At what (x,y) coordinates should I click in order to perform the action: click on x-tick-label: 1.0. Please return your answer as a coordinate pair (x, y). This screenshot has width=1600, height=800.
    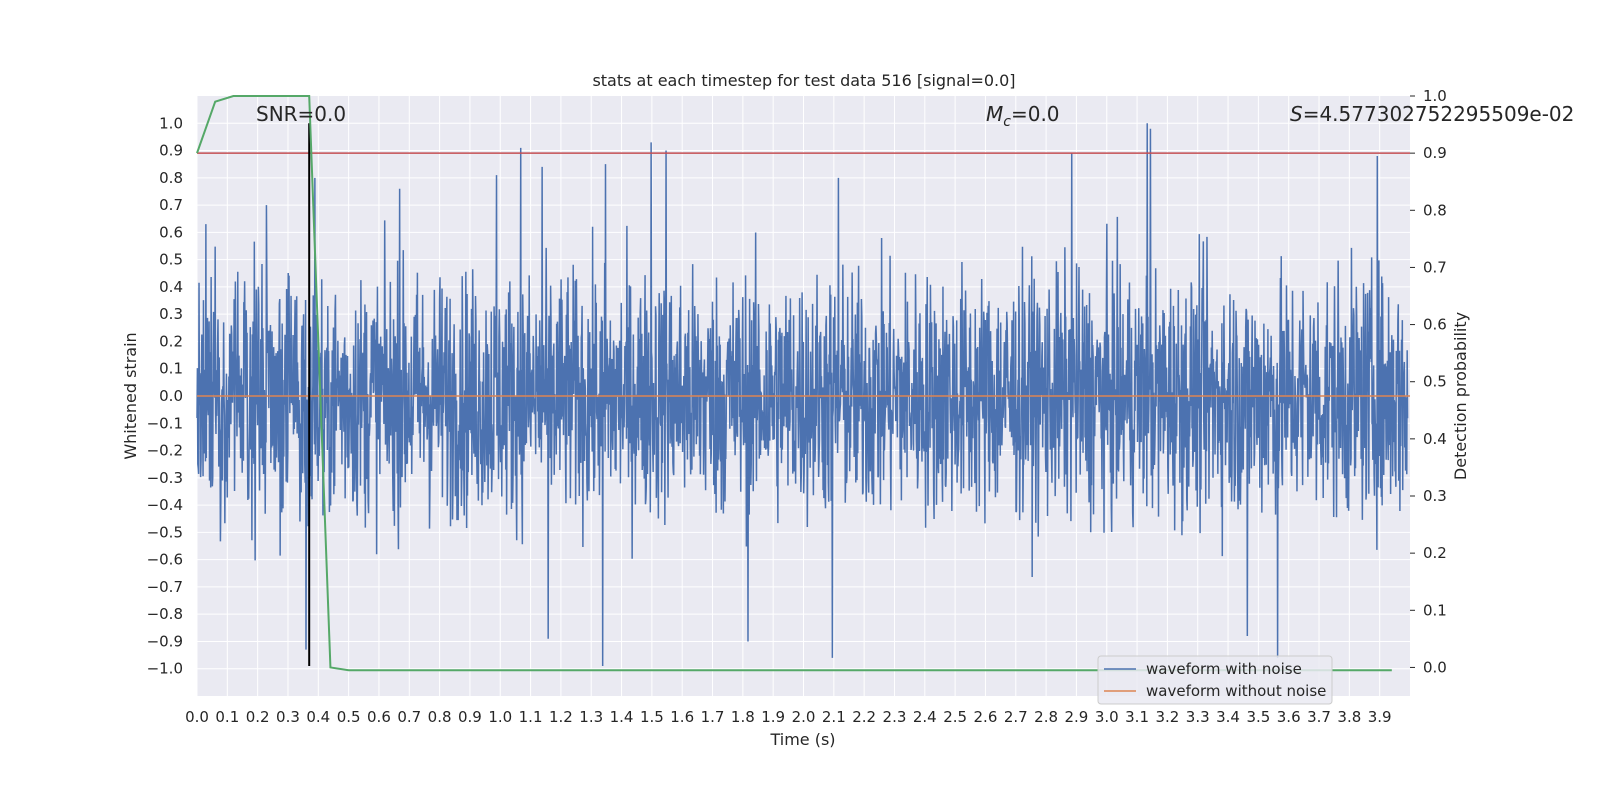
    Looking at the image, I should click on (500, 717).